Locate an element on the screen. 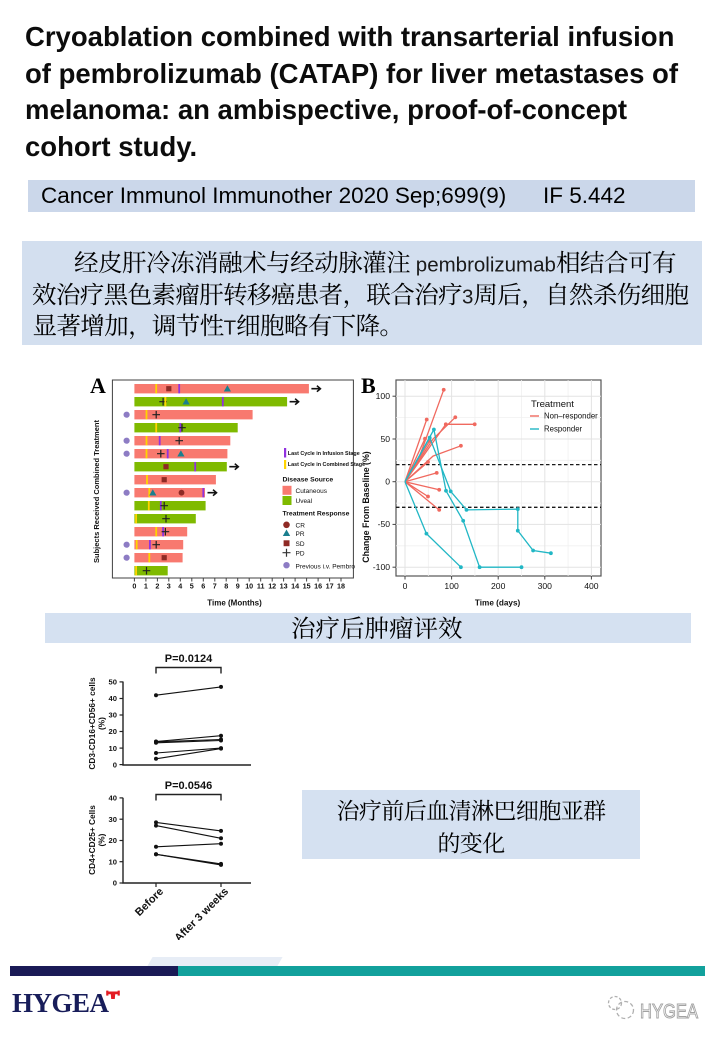  svg-text: PR is located at coordinates (300, 534).